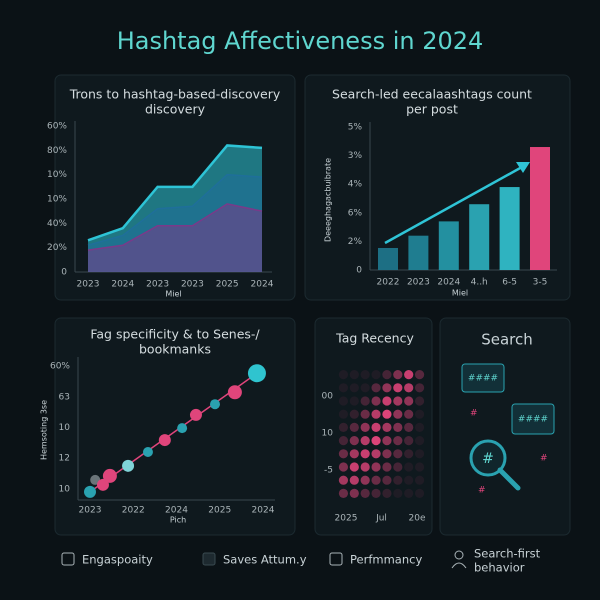 The width and height of the screenshot is (600, 600). What do you see at coordinates (355, 156) in the screenshot?
I see `y-tick-label: 3%` at bounding box center [355, 156].